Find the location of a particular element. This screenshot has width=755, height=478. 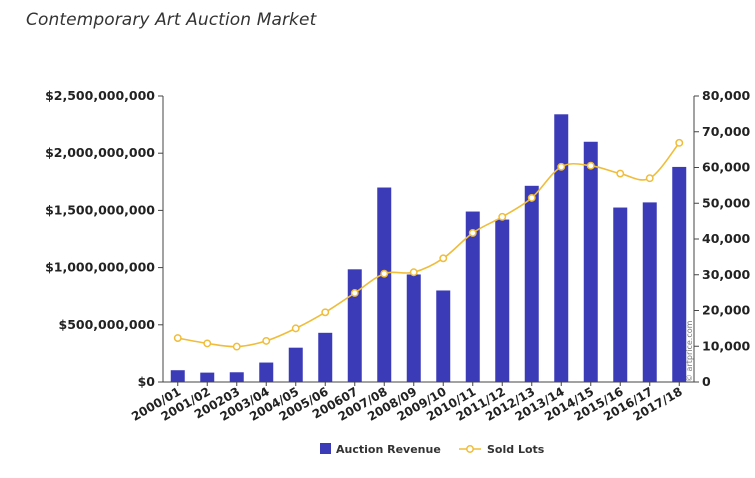

left-axis-tick-label: $1,000,000,000 is located at coordinates (100, 267).